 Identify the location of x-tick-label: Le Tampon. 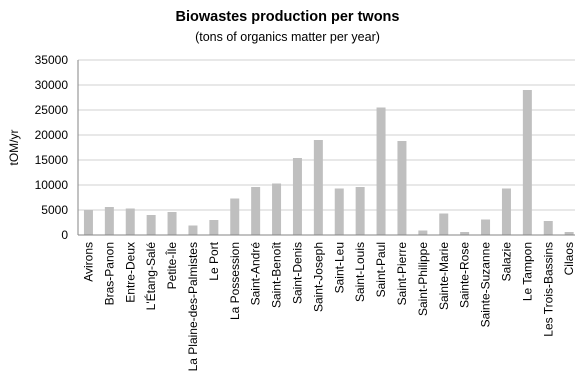
(527, 271).